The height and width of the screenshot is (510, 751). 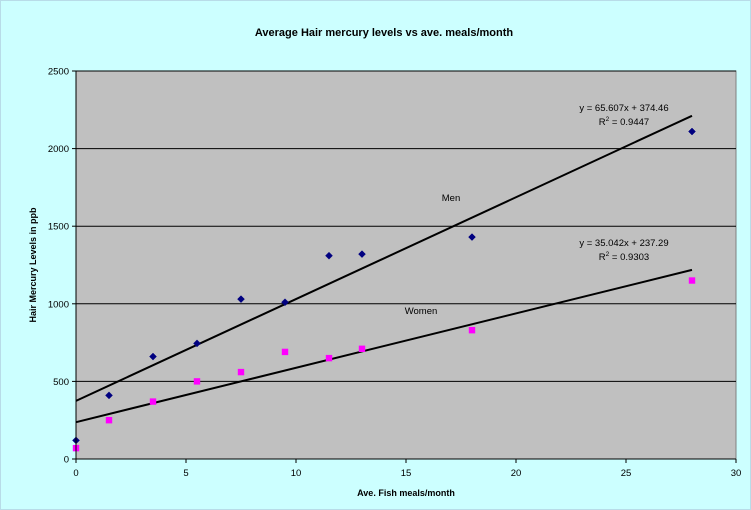 I want to click on y-tick-label: 1500, so click(x=58, y=227).